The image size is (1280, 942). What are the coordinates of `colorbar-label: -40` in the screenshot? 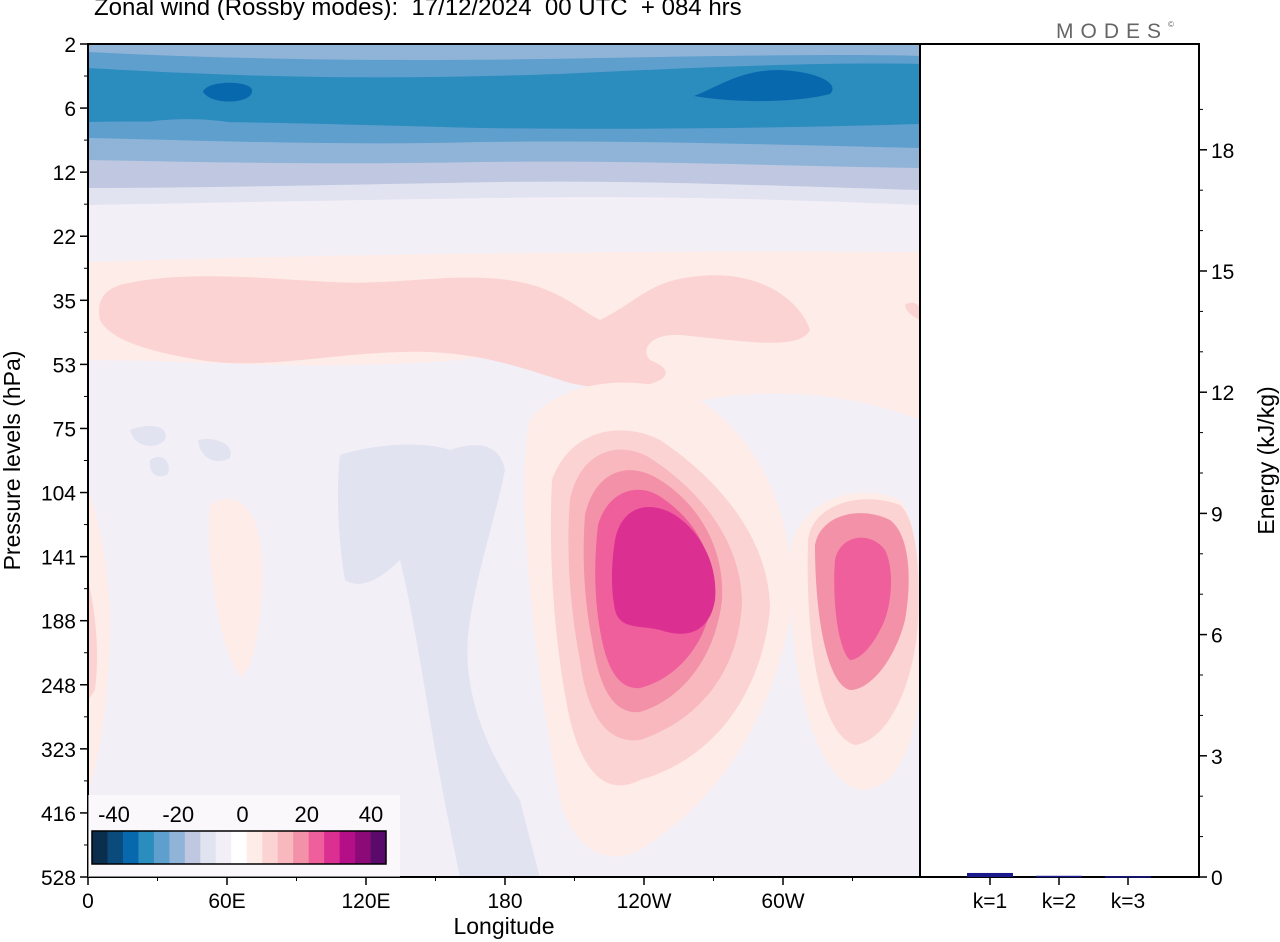 It's located at (114, 814).